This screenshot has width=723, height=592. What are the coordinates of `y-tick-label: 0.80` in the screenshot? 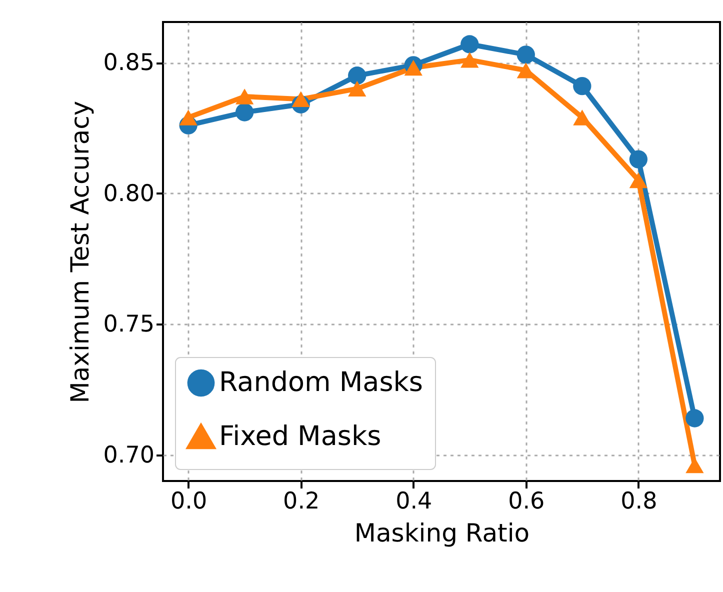 It's located at (128, 193).